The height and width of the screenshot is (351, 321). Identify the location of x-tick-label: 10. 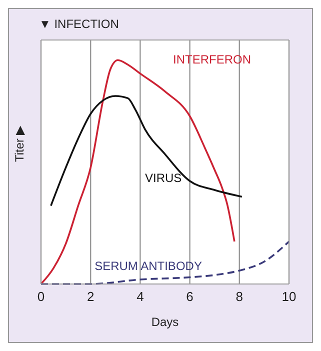
(289, 296).